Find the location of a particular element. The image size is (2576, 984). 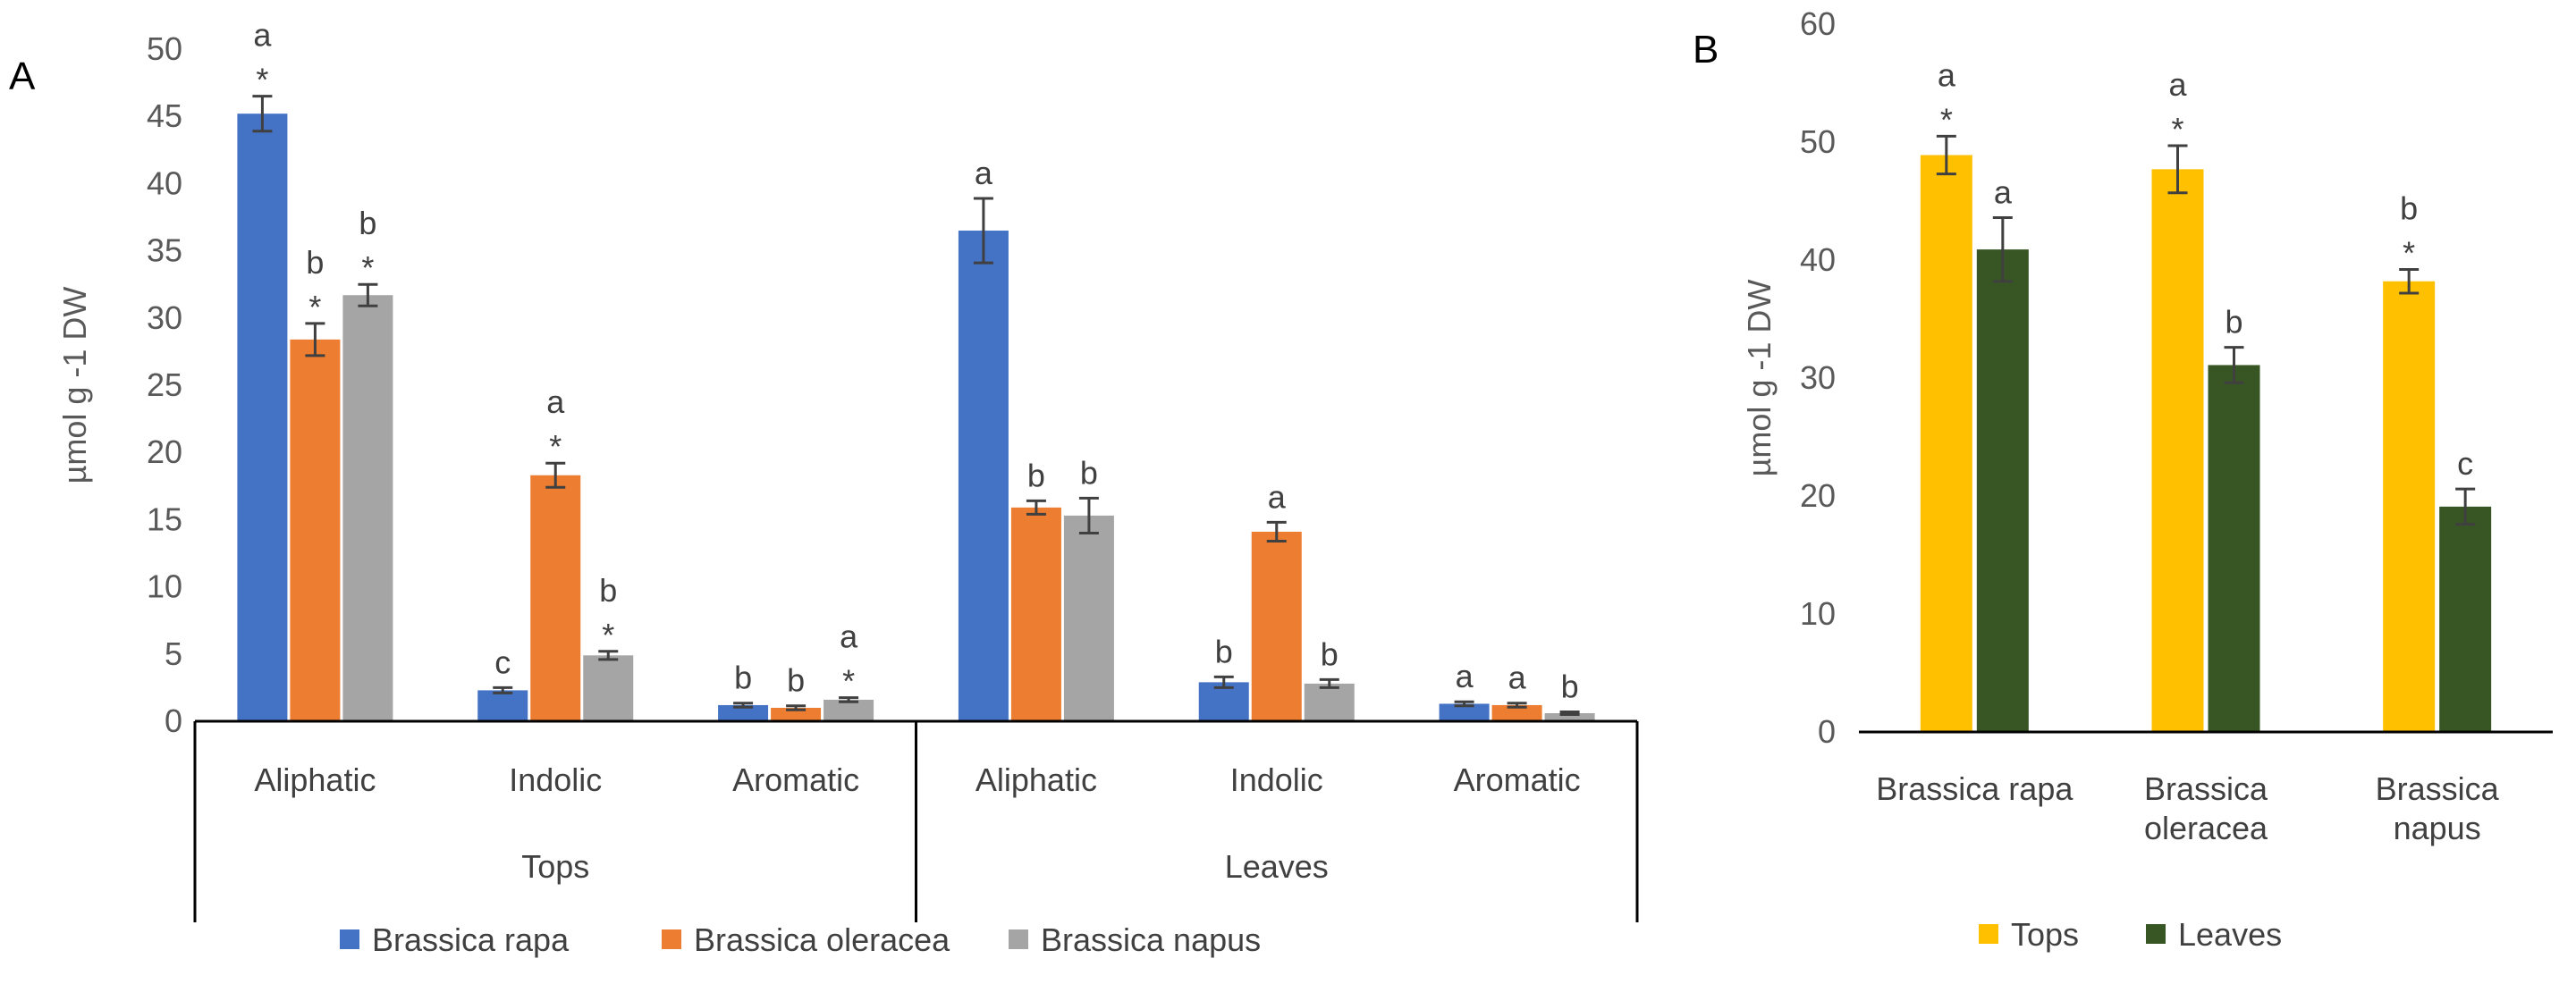

y-tick-label: 60 is located at coordinates (1818, 23).